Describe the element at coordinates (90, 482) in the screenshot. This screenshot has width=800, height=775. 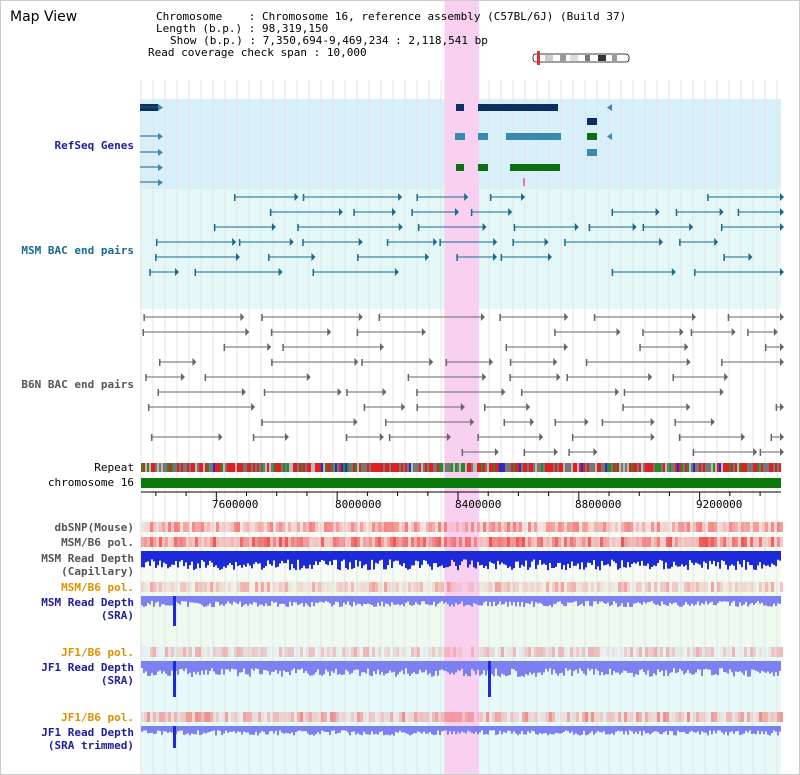
I see `track-label-chromosome: chromosome 16` at that location.